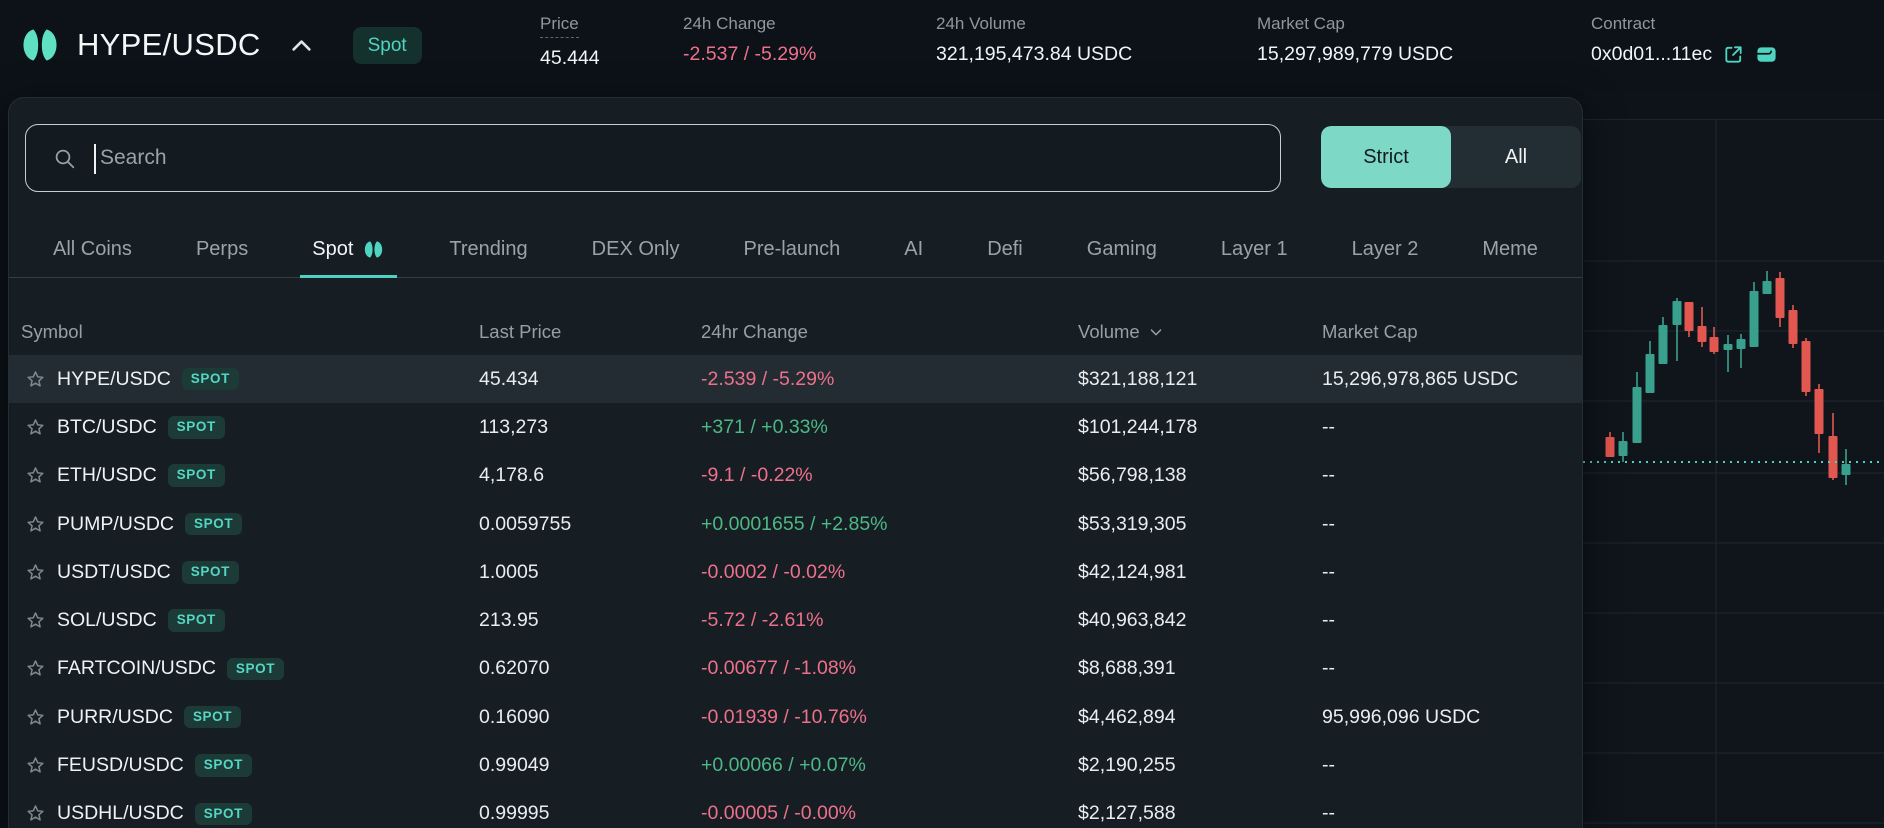 The height and width of the screenshot is (828, 1884). What do you see at coordinates (1200, 332) in the screenshot?
I see `column-header-volume: Volume` at bounding box center [1200, 332].